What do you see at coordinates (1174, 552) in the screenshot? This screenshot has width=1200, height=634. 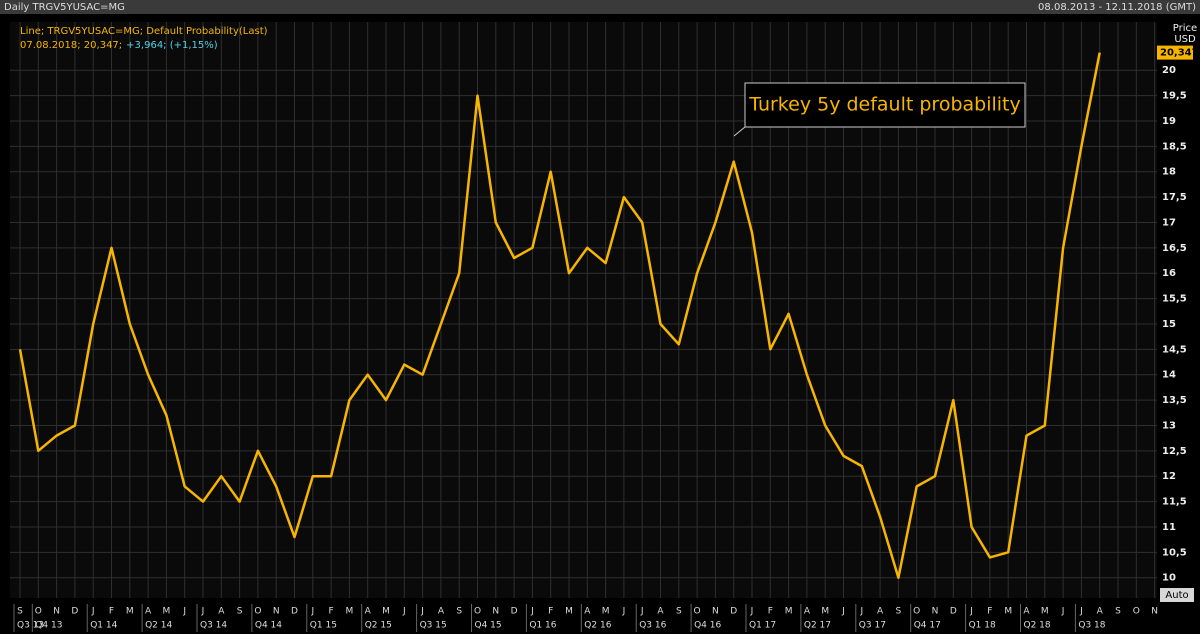 I see `y-tick-label: 10,5` at bounding box center [1174, 552].